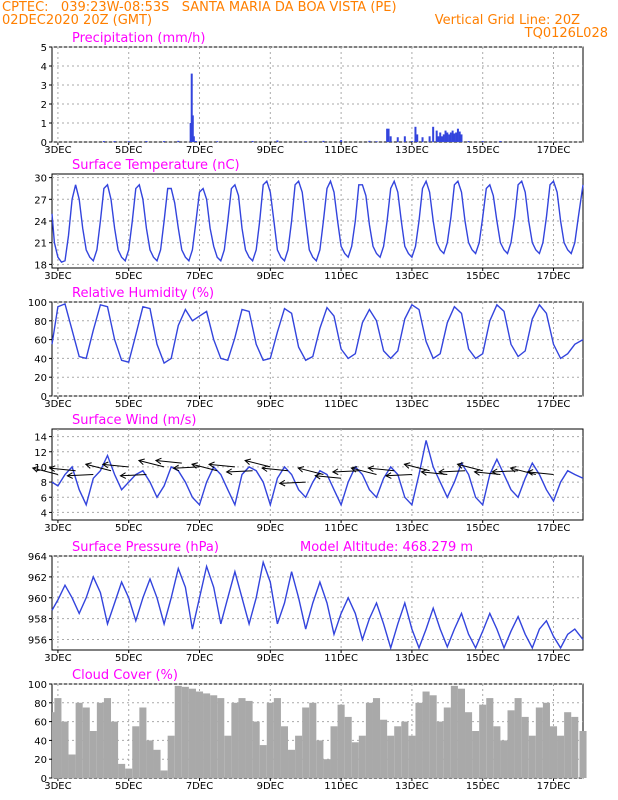 The width and height of the screenshot is (618, 800). What do you see at coordinates (40, 453) in the screenshot?
I see `y-tick-label: 12` at bounding box center [40, 453].